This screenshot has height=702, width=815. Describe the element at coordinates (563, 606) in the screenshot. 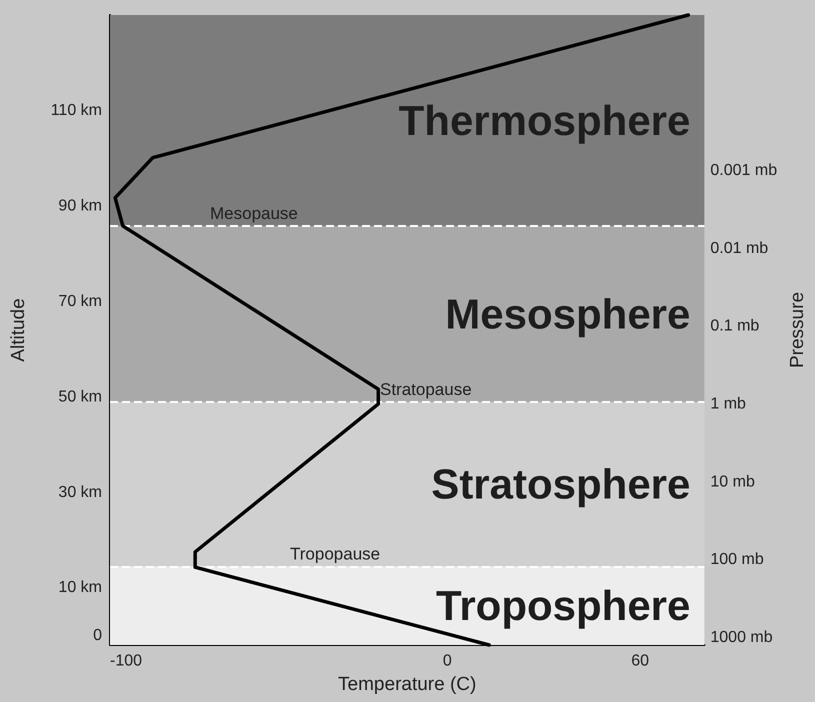

I see `band-label: Troposphere` at that location.